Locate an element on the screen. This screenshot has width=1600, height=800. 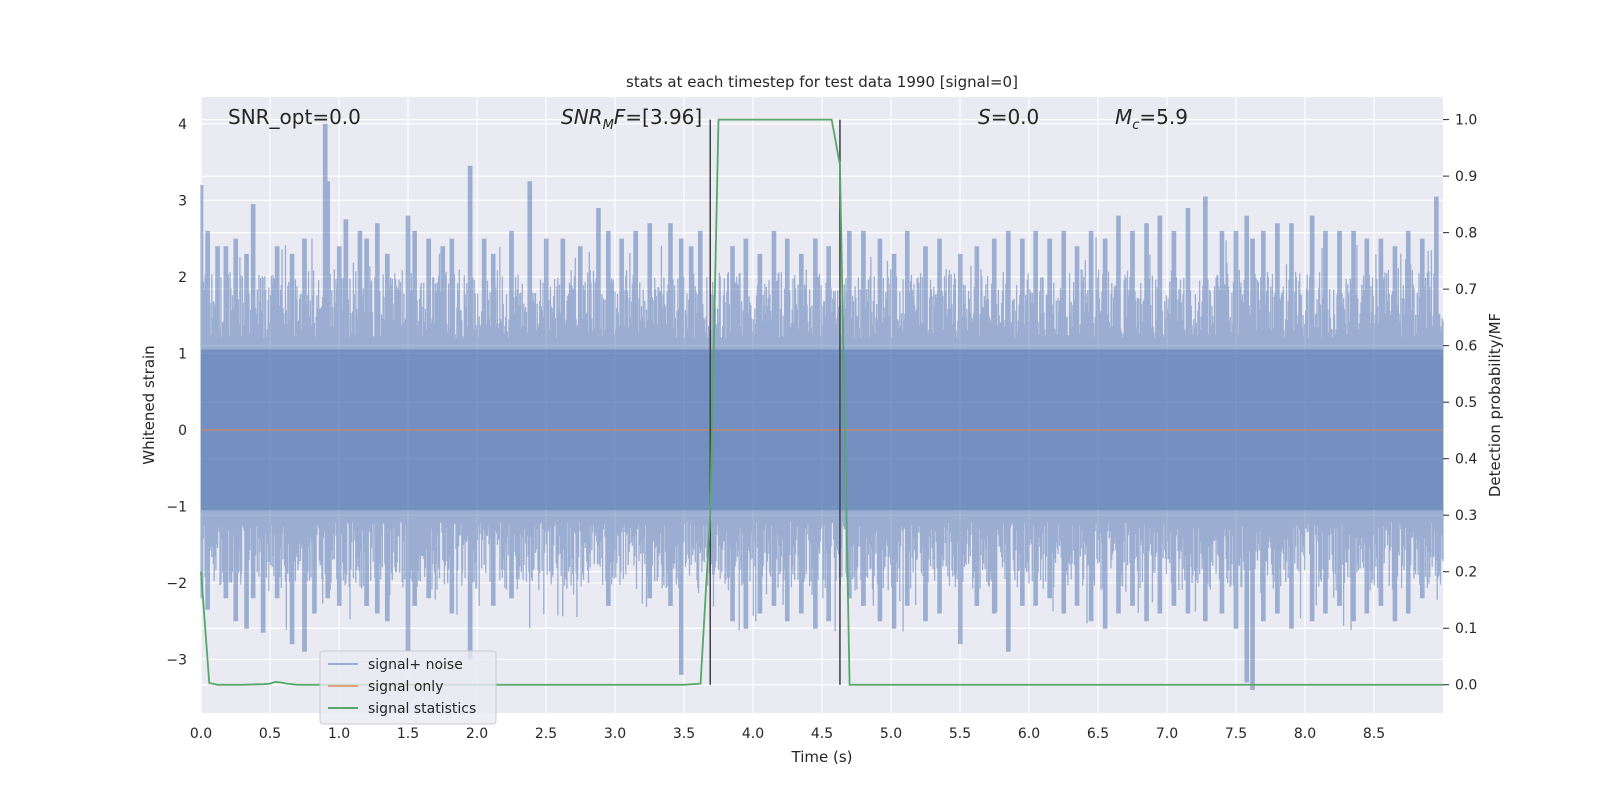
x-axis-label: Time (s) is located at coordinates (822, 757).